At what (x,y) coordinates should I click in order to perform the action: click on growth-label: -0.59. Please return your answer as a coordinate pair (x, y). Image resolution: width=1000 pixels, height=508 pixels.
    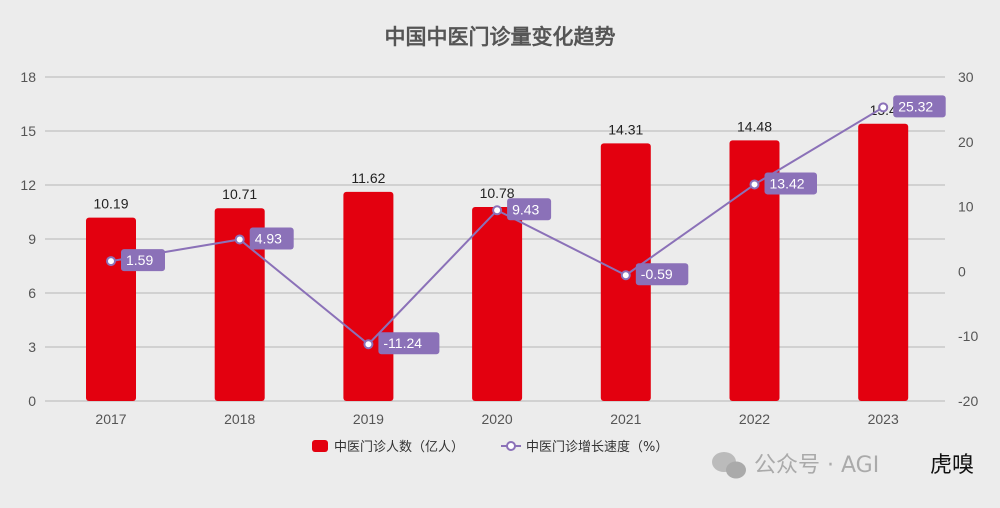
    Looking at the image, I should click on (657, 274).